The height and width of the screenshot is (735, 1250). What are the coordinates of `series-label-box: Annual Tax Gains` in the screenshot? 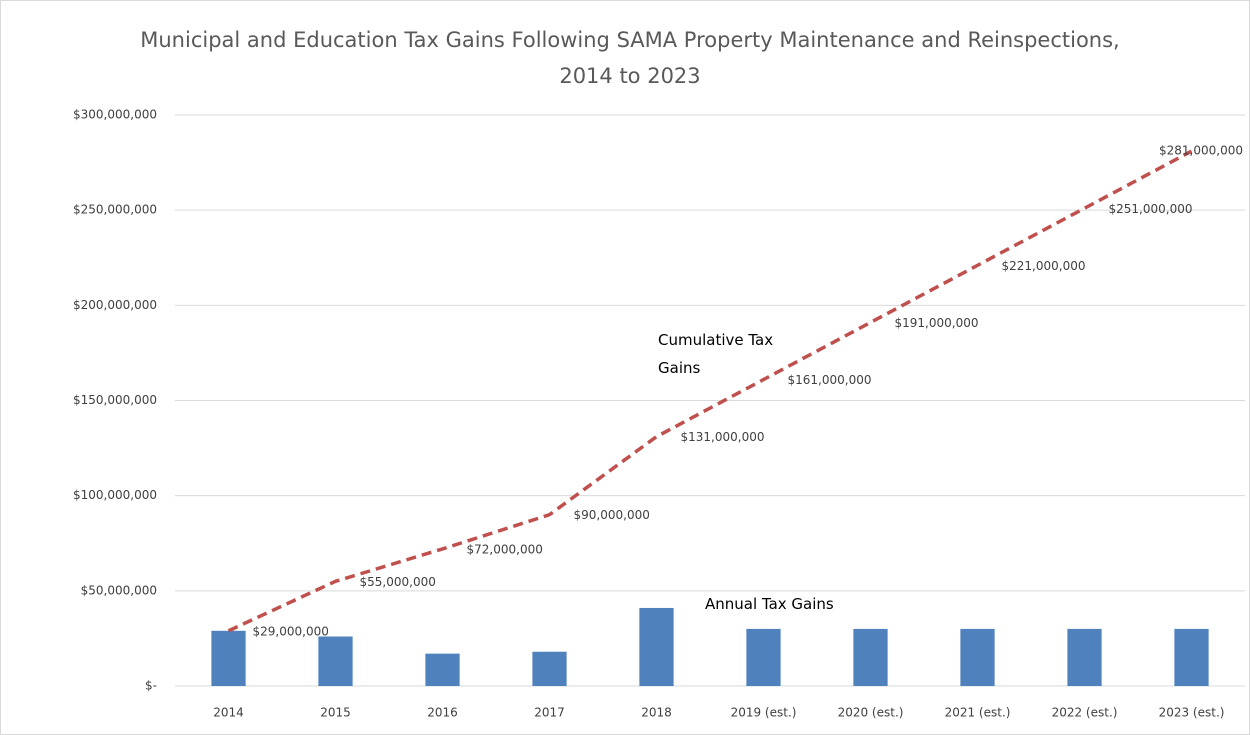 It's located at (769, 604).